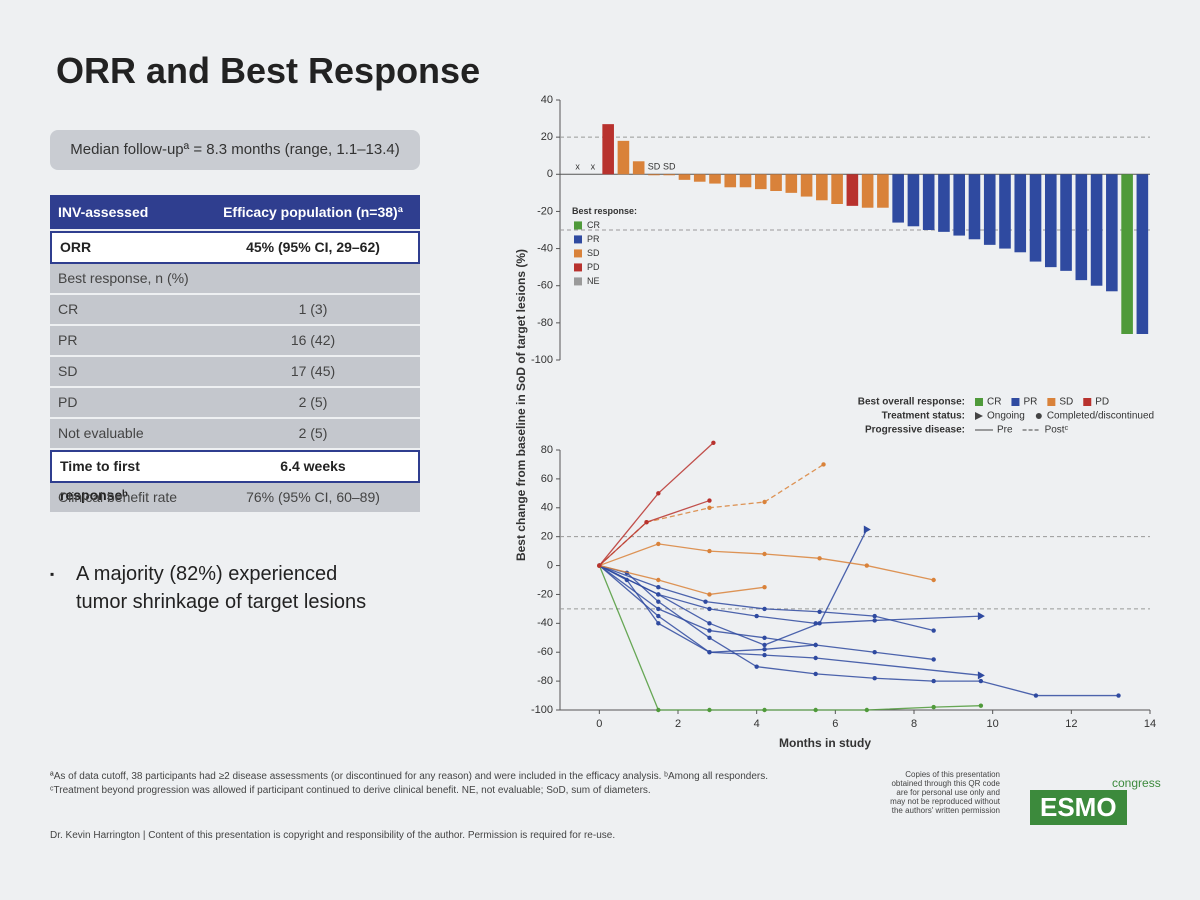  What do you see at coordinates (577, 167) in the screenshot?
I see `annotation: x` at bounding box center [577, 167].